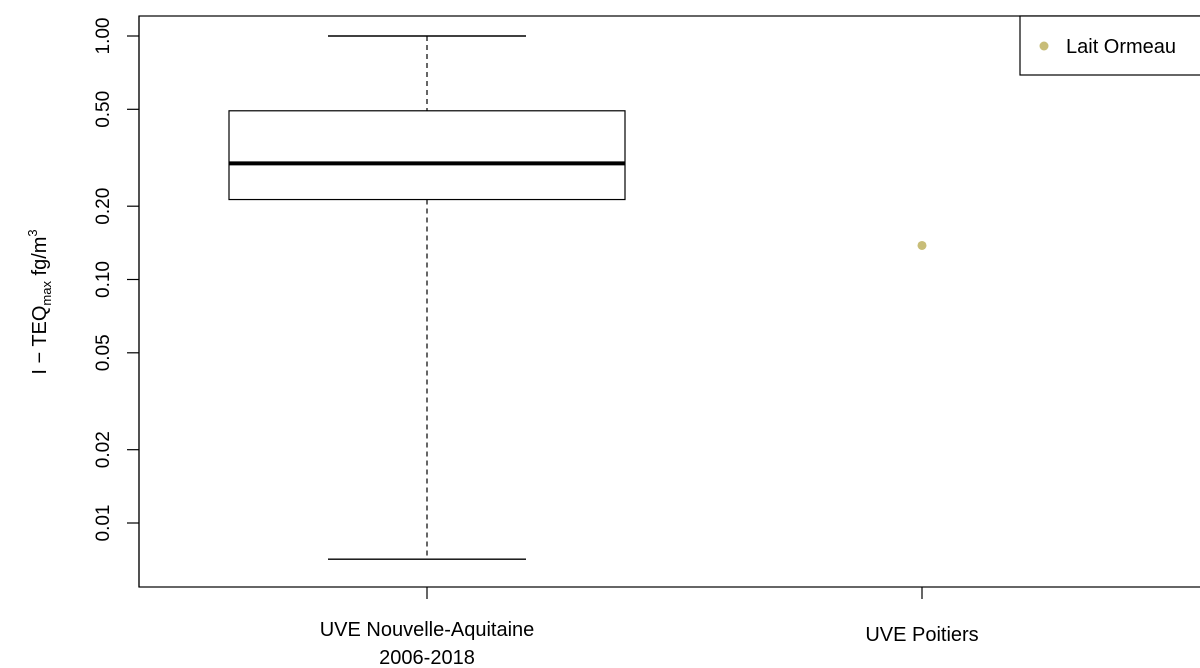  Describe the element at coordinates (46, 293) in the screenshot. I see `y-axis-label-subscript: max` at that location.